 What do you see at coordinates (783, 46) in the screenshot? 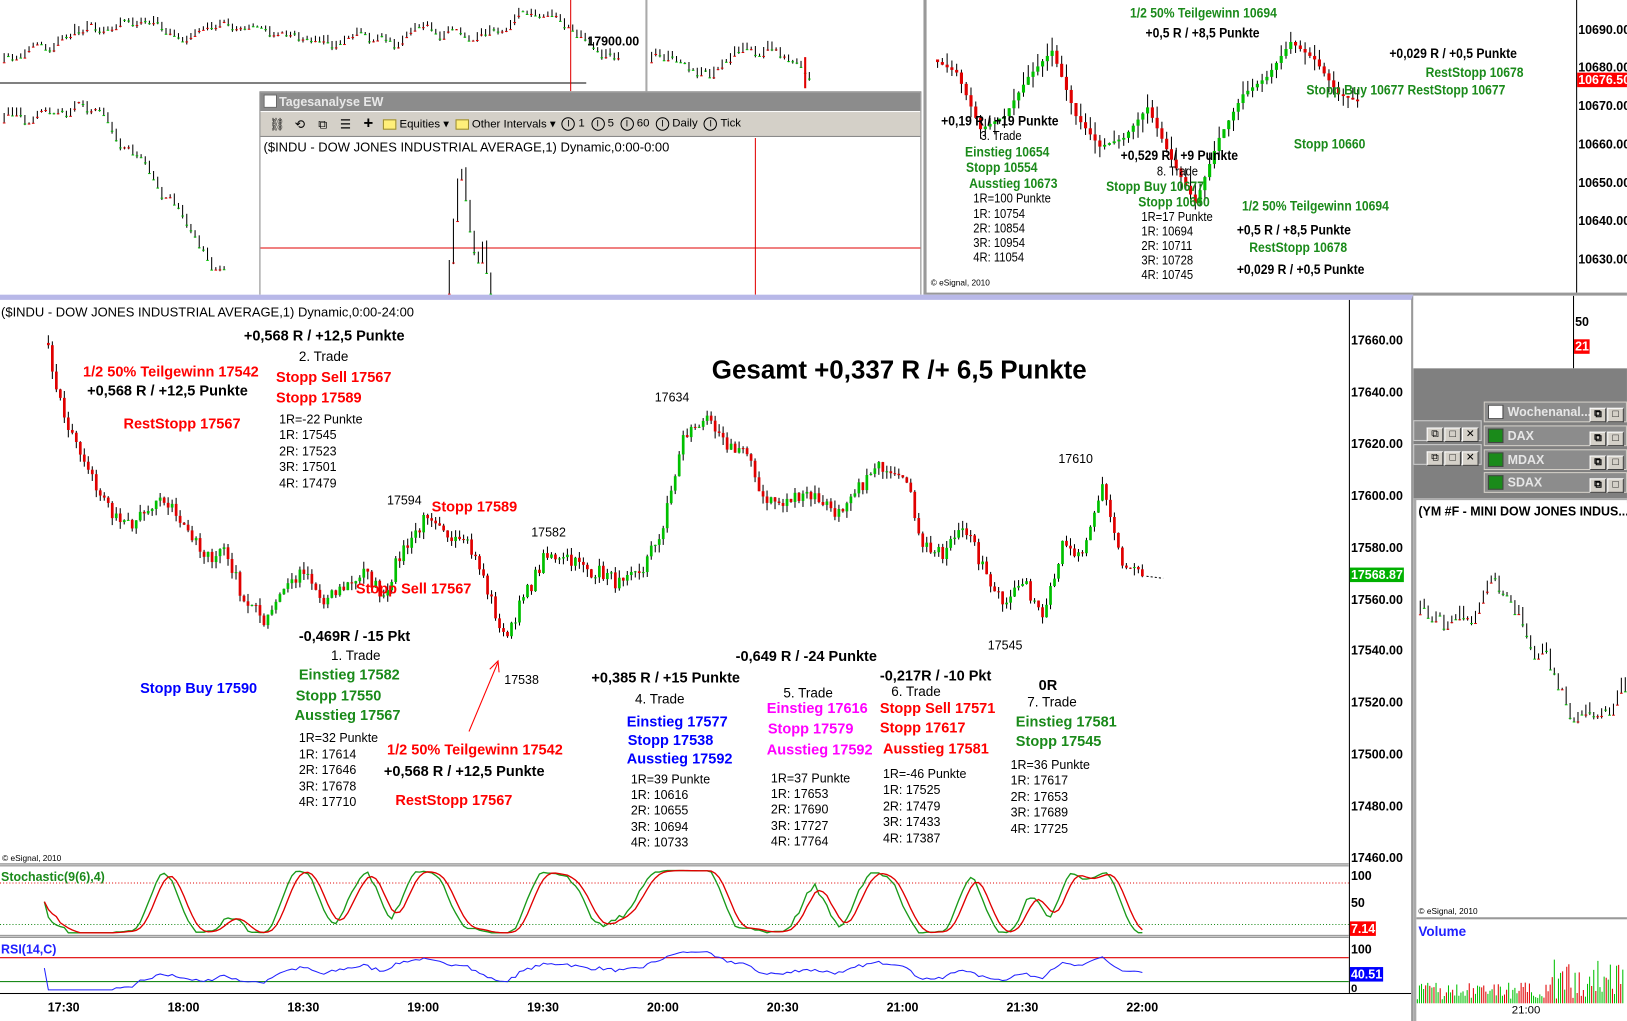
I see `top-middle-chart` at bounding box center [783, 46].